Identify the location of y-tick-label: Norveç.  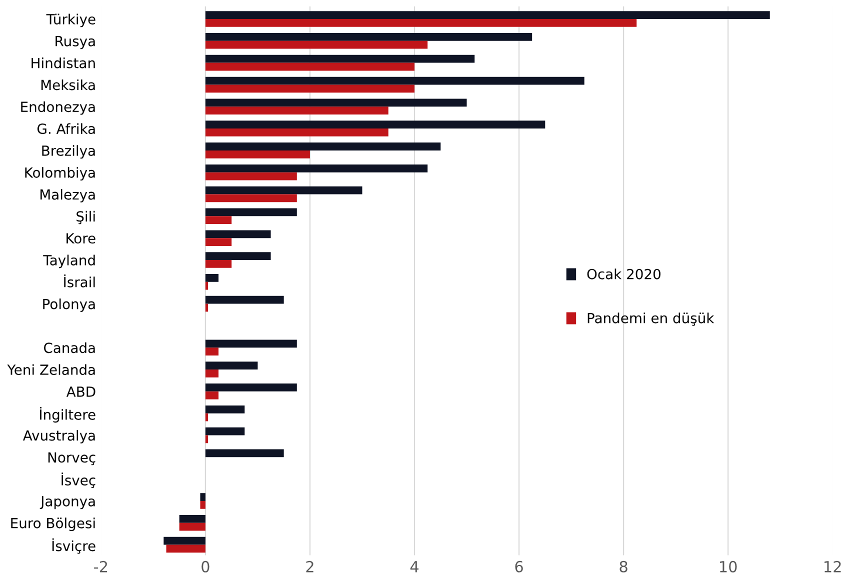
(72, 459).